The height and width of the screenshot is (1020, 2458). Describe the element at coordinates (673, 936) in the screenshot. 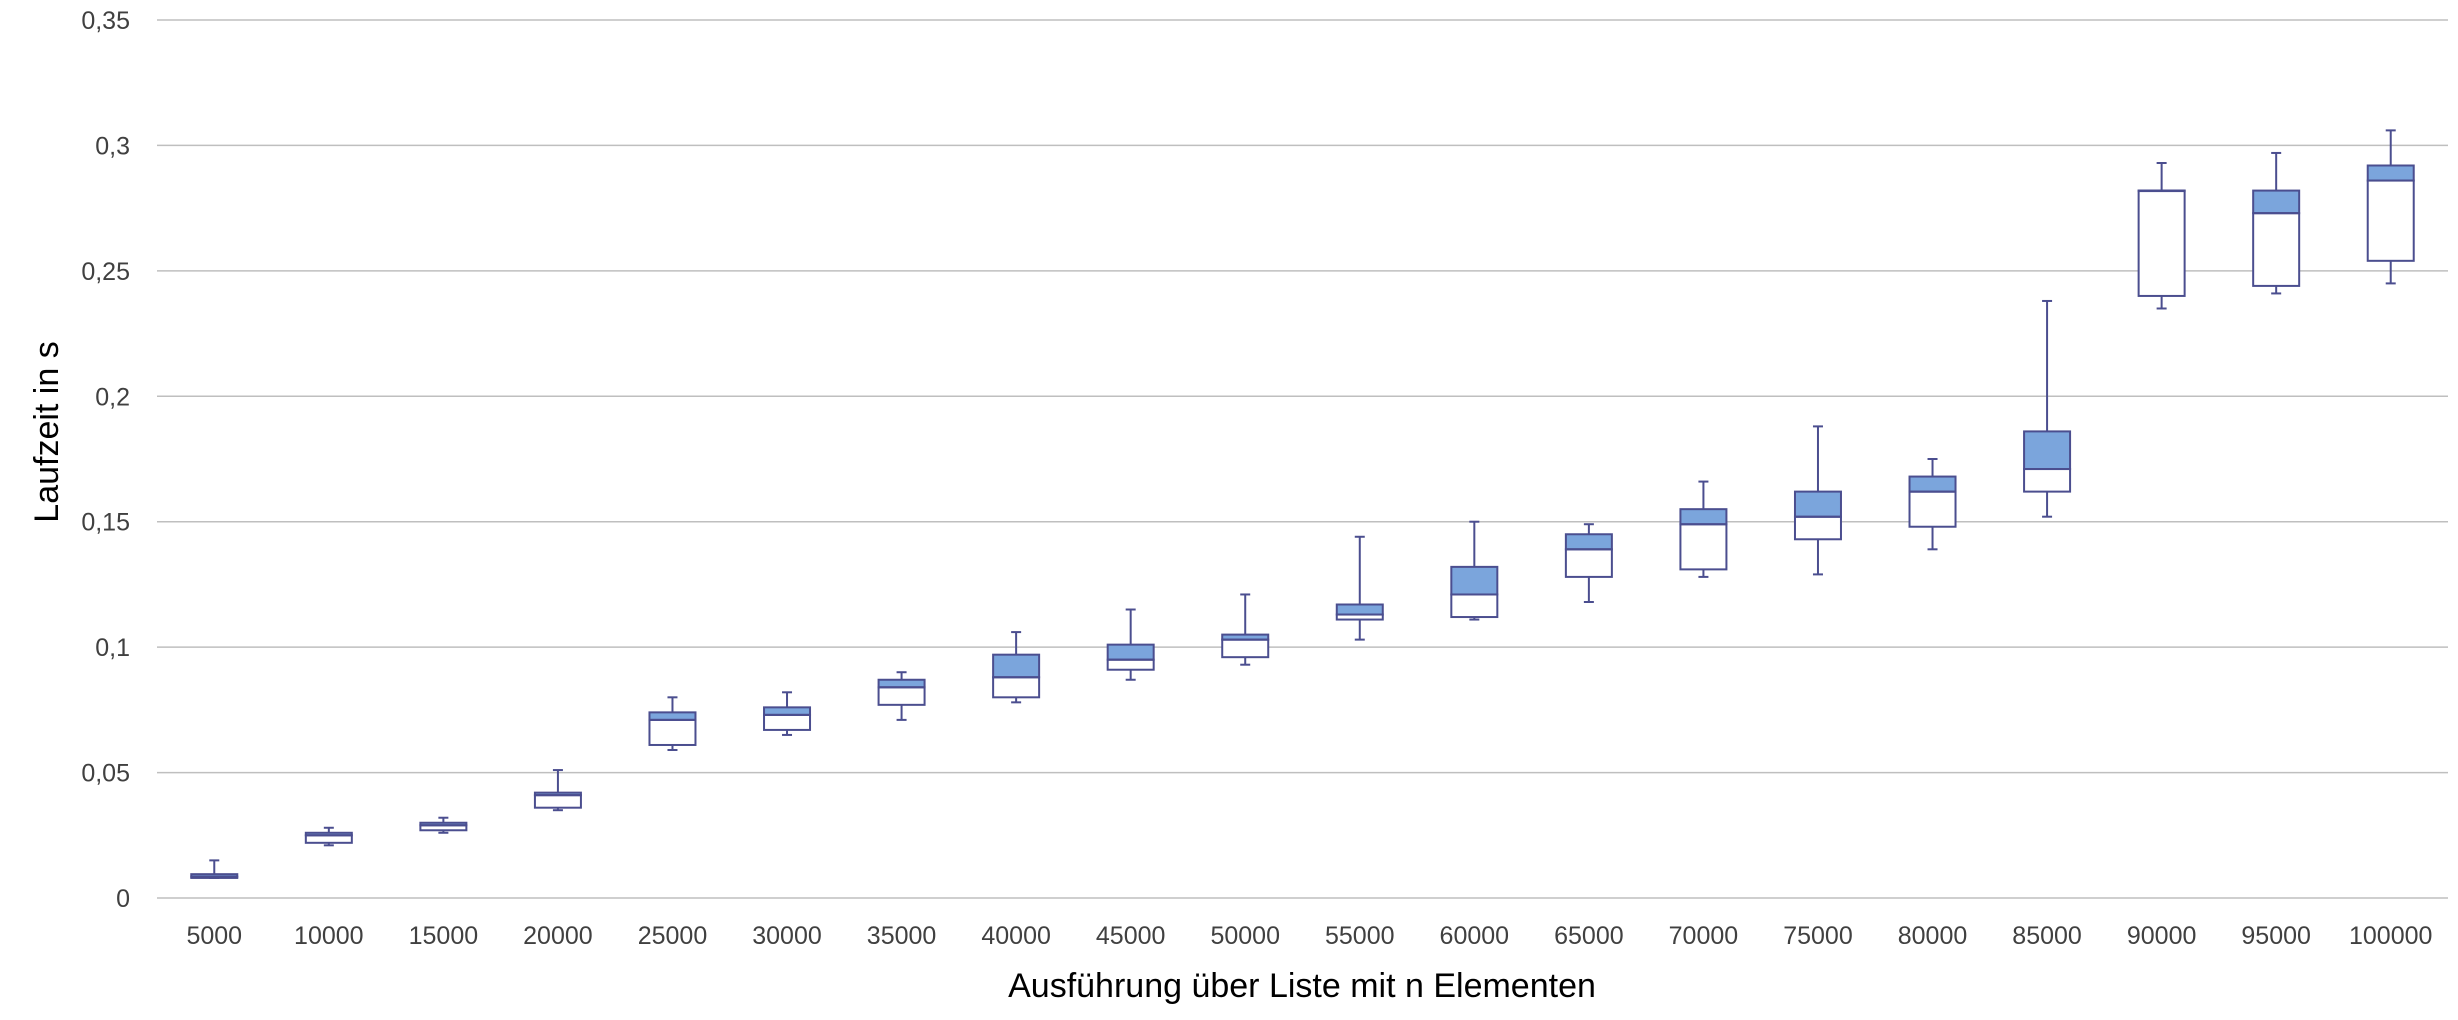

I see `x-tick-label: 25000` at that location.